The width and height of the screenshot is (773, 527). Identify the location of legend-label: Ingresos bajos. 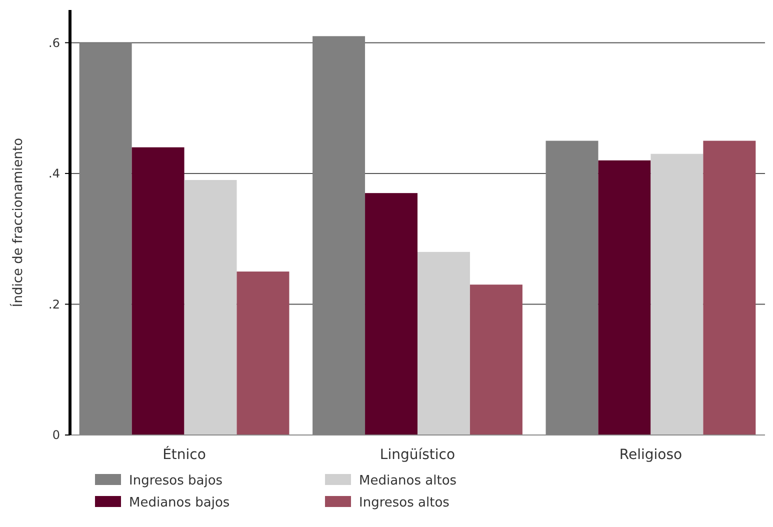
(176, 481).